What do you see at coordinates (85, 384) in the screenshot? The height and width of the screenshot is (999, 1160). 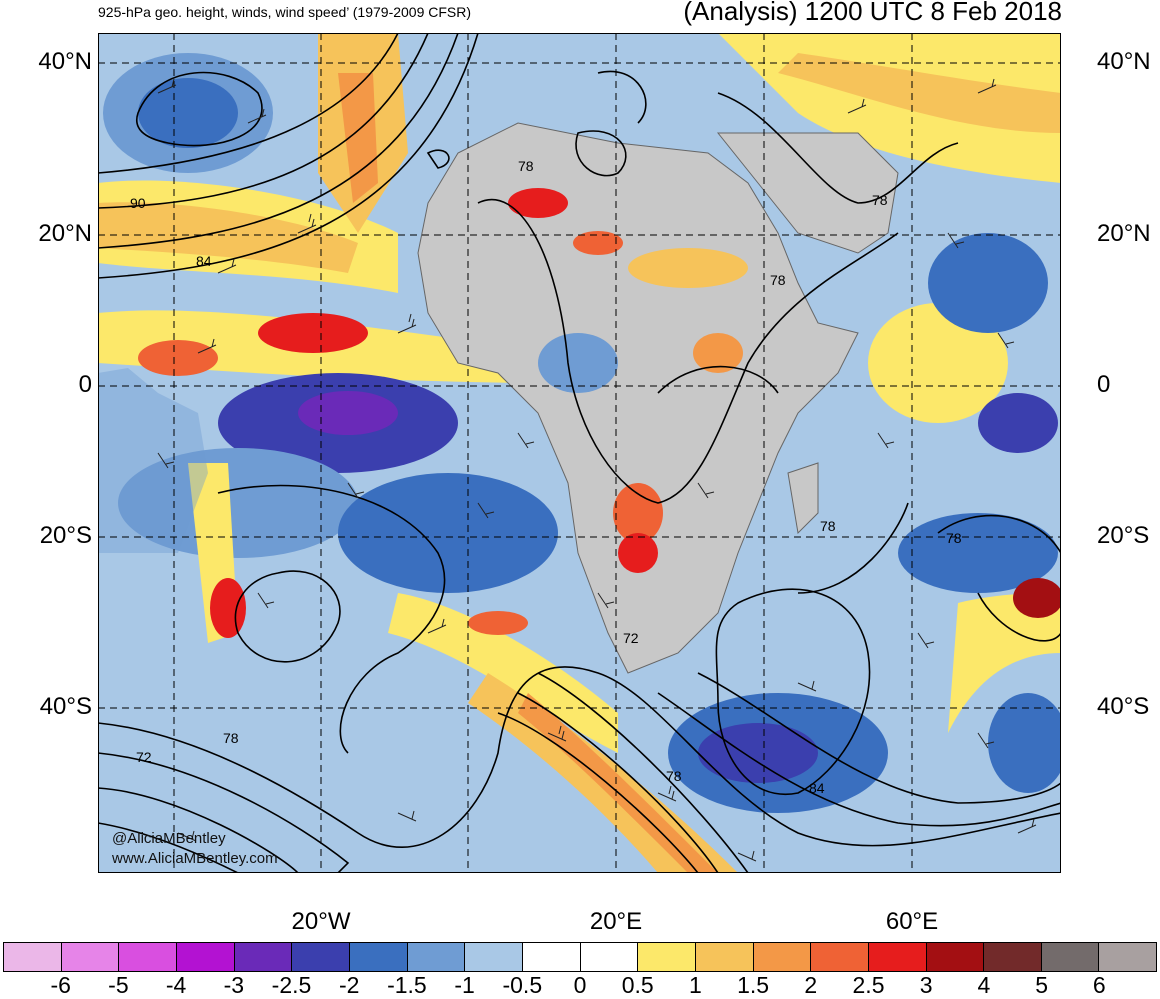 I see `lat-label-left: 0` at bounding box center [85, 384].